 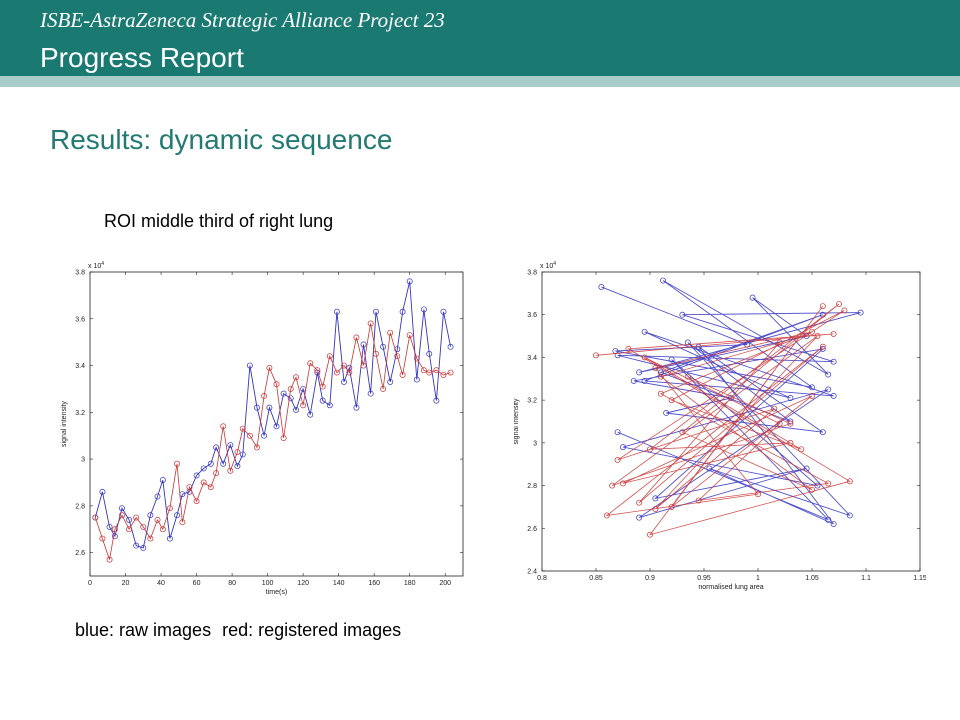 I want to click on x-tick-label: 40, so click(x=161, y=583).